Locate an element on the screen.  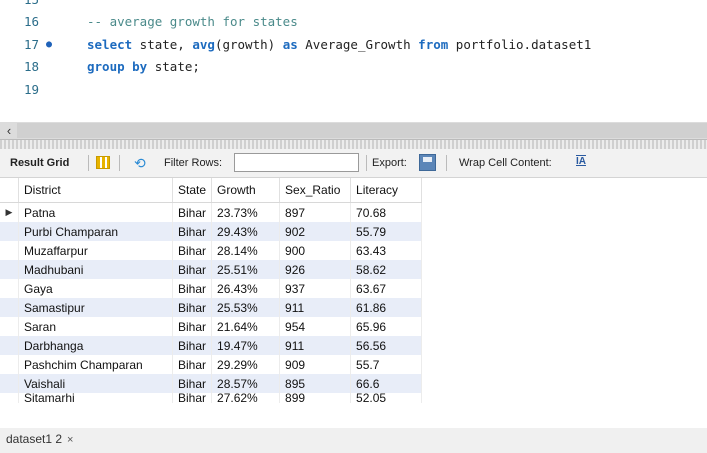
table-cell: 26.43% is located at coordinates (246, 288).